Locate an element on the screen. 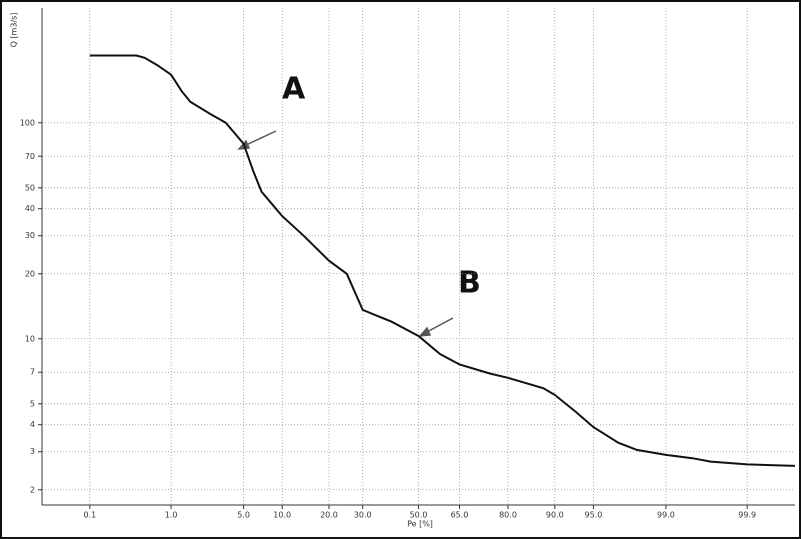 This screenshot has width=801, height=539. y-tick-label: 2 is located at coordinates (32, 489).